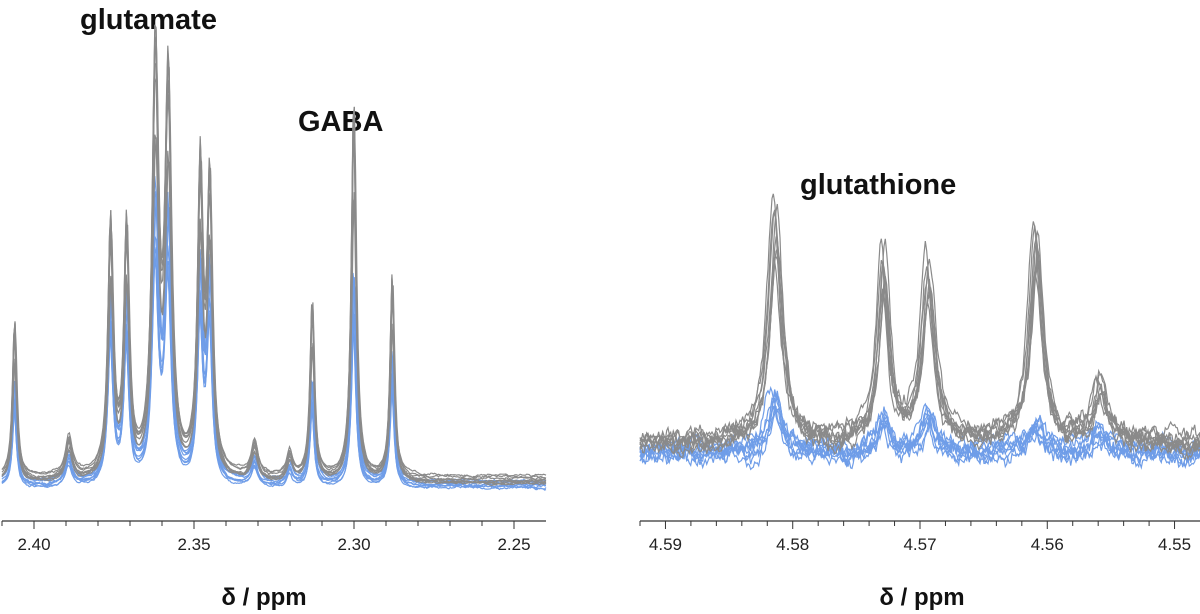 This screenshot has height=614, width=1200. What do you see at coordinates (1174, 544) in the screenshot?
I see `x-tick-label: 4.55` at bounding box center [1174, 544].